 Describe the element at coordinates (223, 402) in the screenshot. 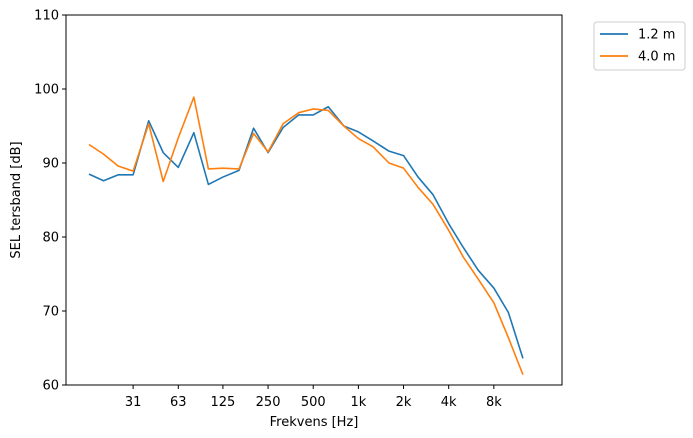

I see `x-tick-label: 125` at that location.